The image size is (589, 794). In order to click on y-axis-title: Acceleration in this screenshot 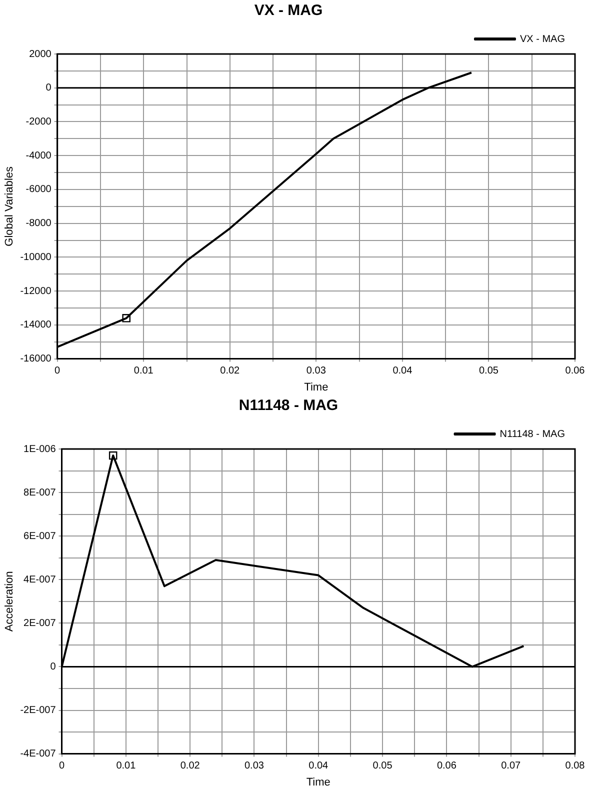, I will do `click(10, 601)`.